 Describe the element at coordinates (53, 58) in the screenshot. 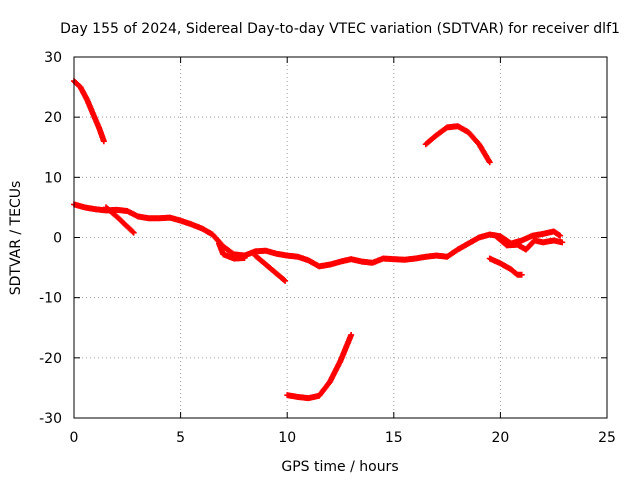

I see `y-tick-label: 30` at that location.